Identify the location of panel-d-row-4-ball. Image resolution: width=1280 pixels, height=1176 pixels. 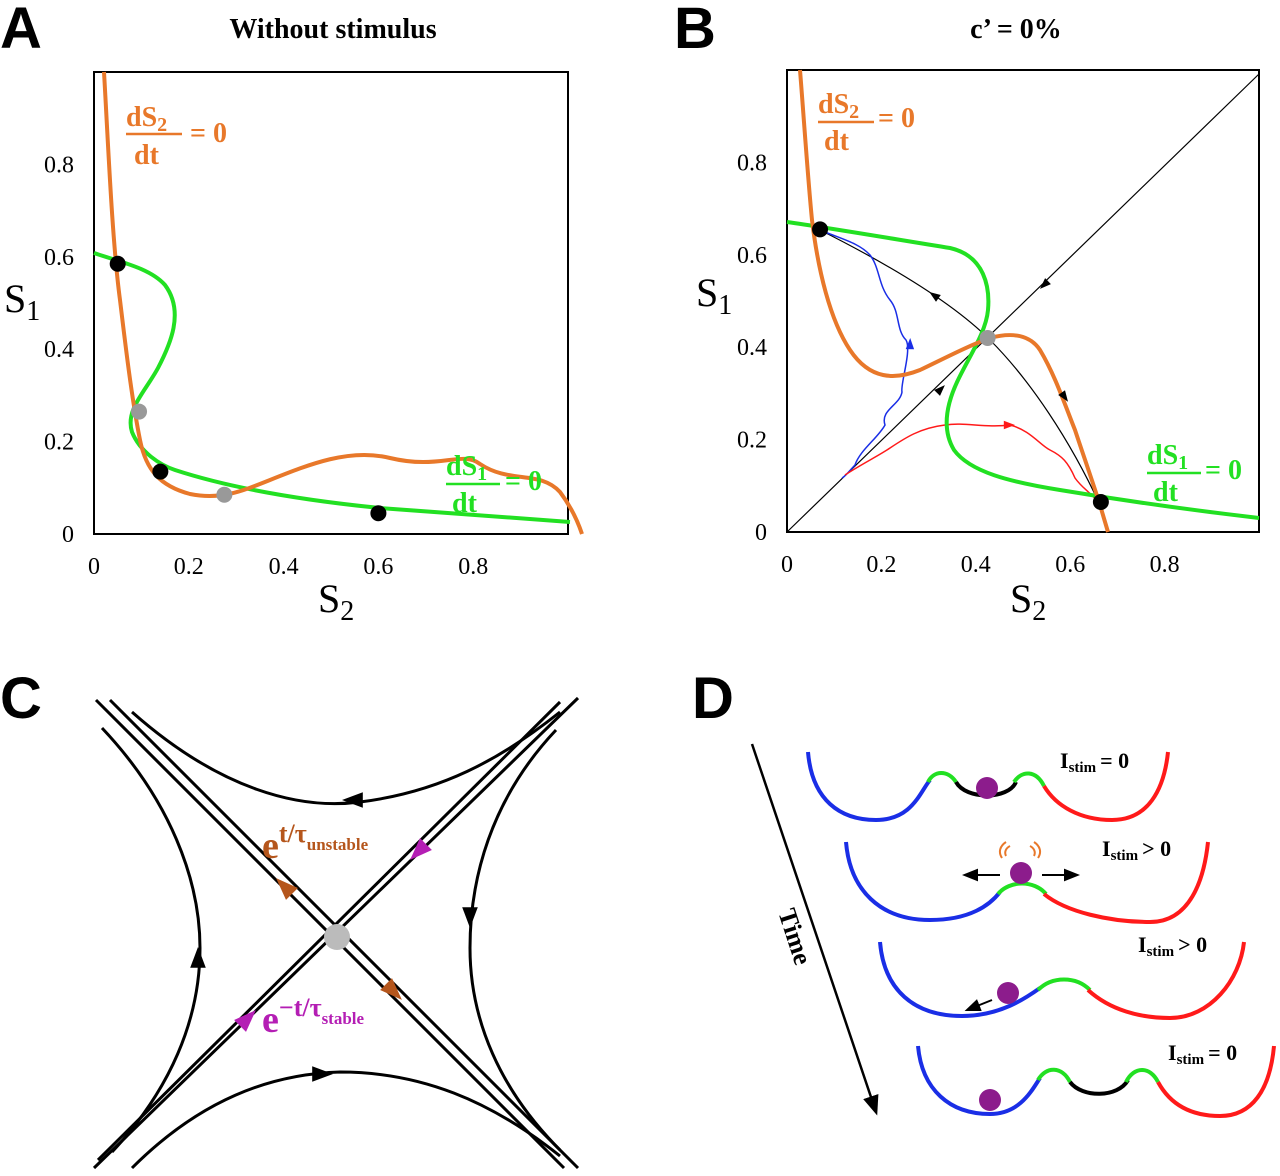
(990, 1100).